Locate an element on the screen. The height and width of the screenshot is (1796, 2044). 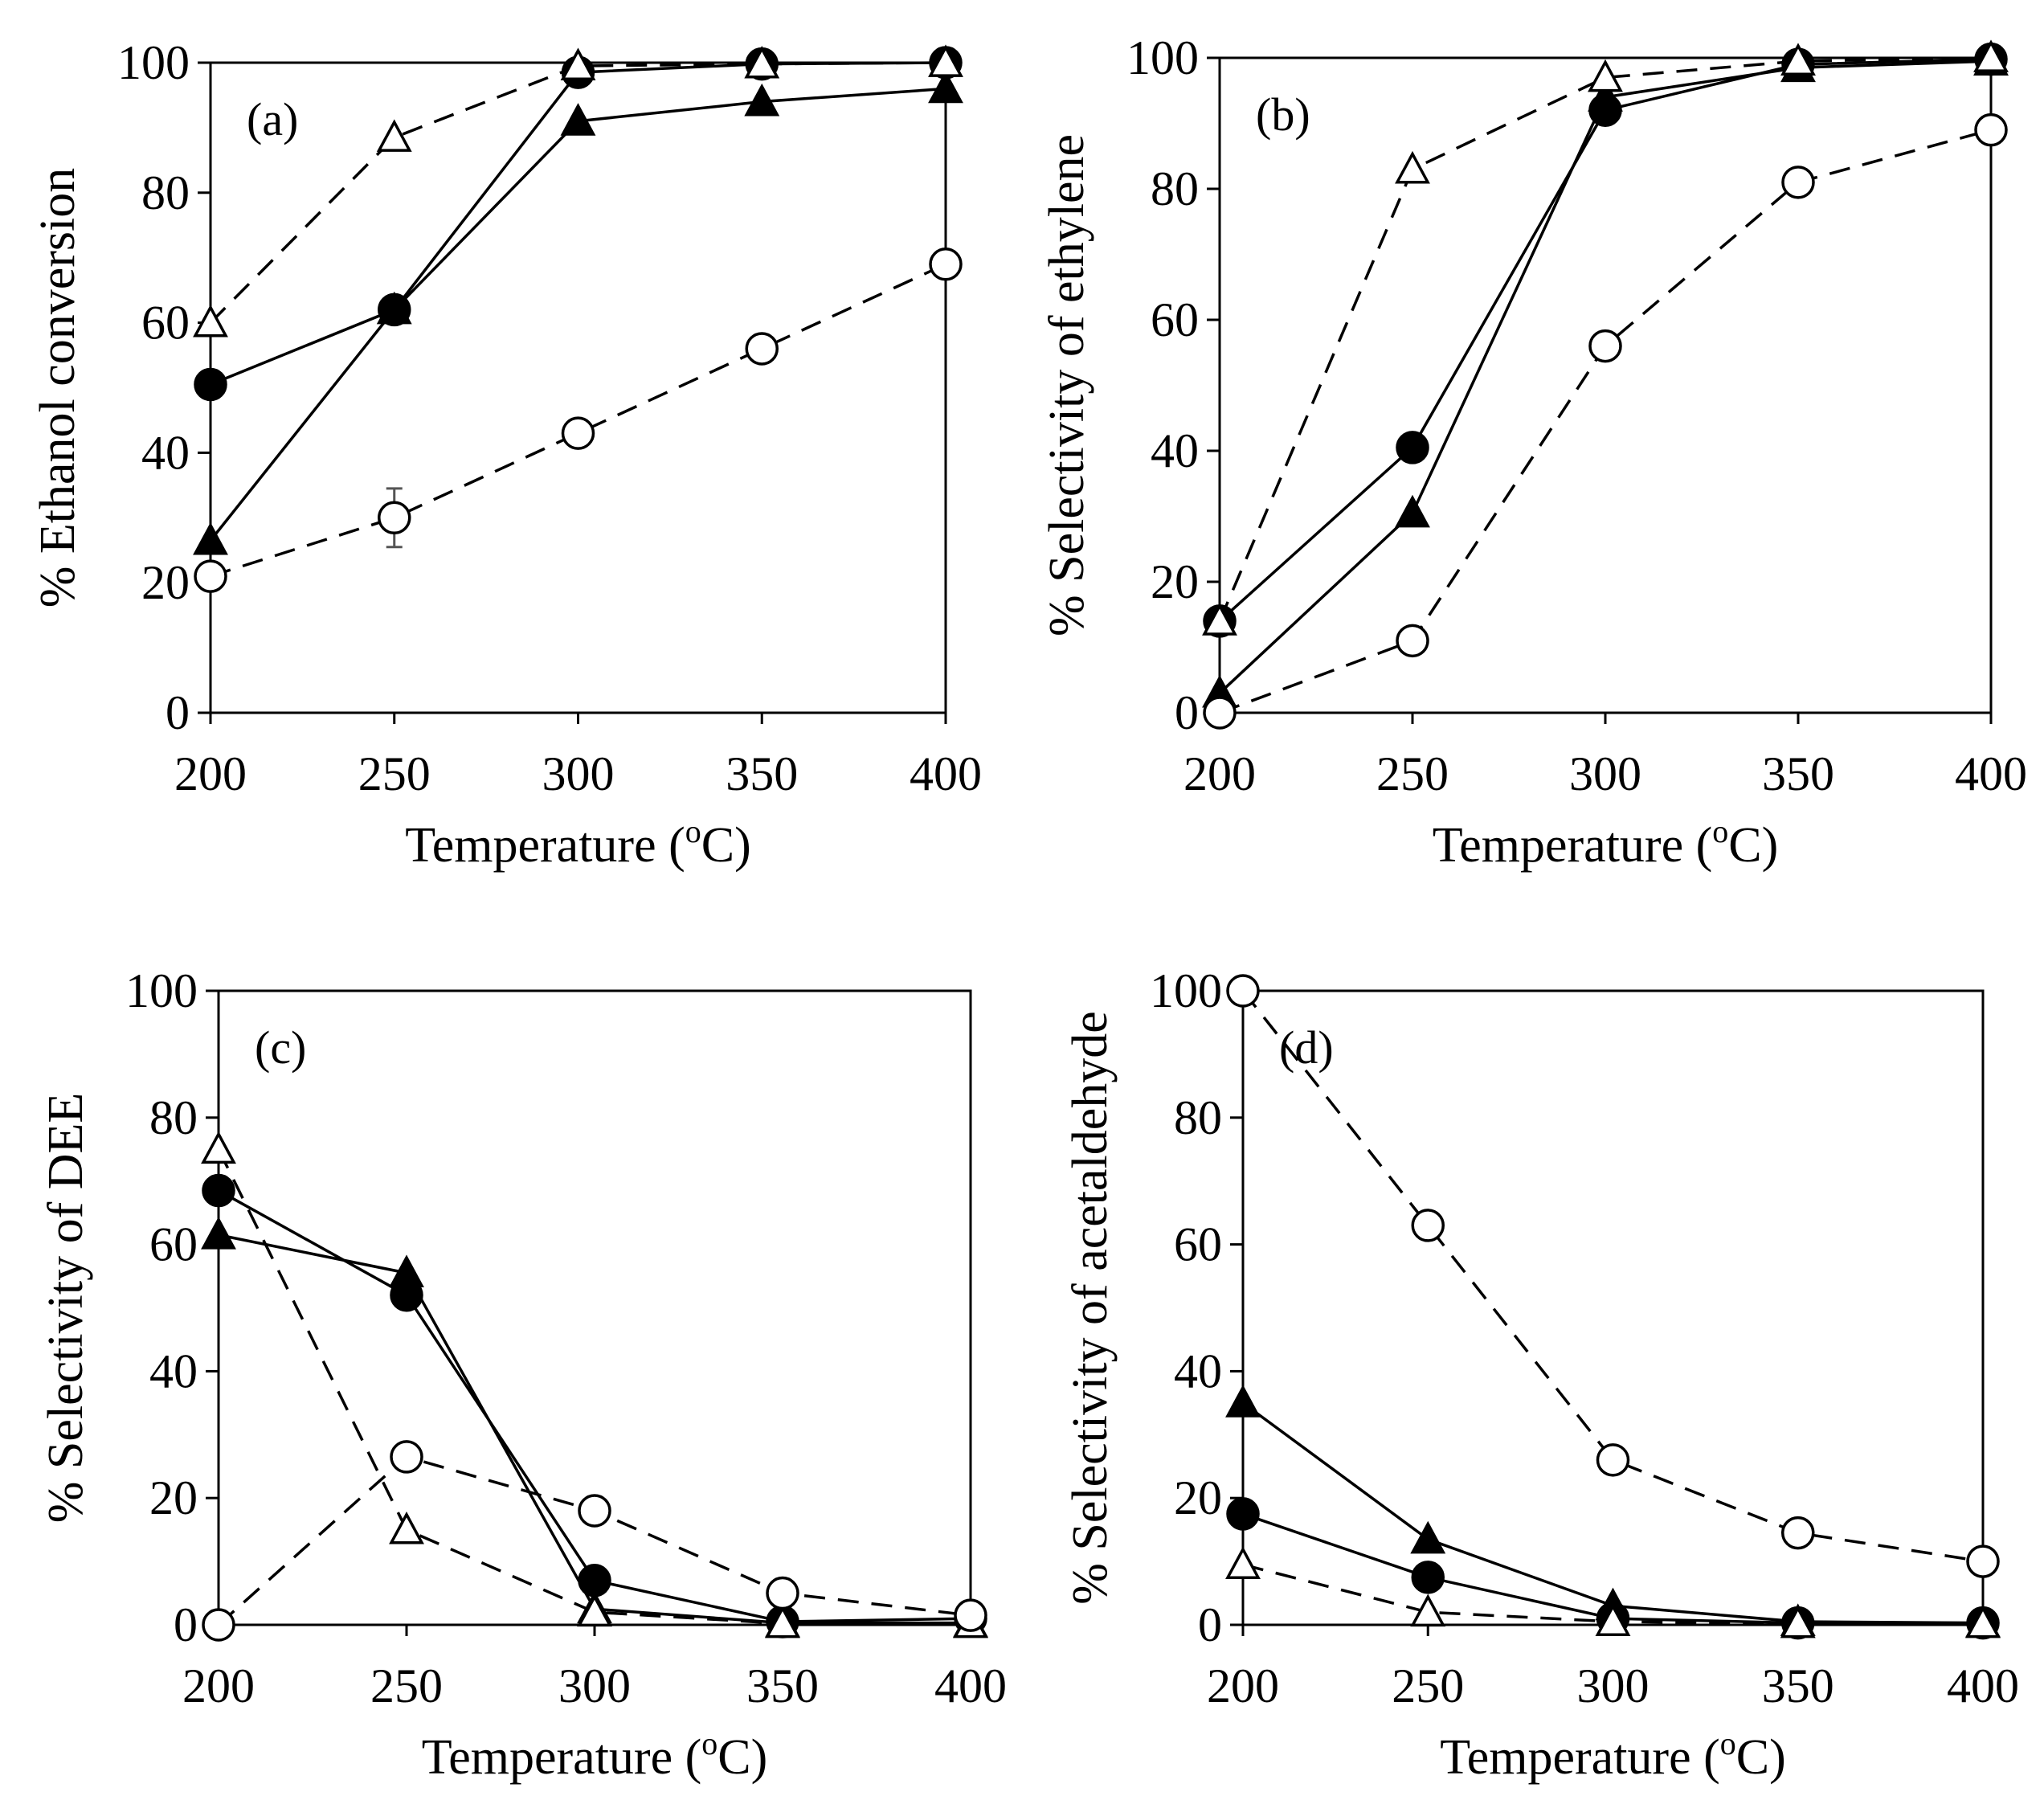
series-line-filled-triangle is located at coordinates (1605, 377).